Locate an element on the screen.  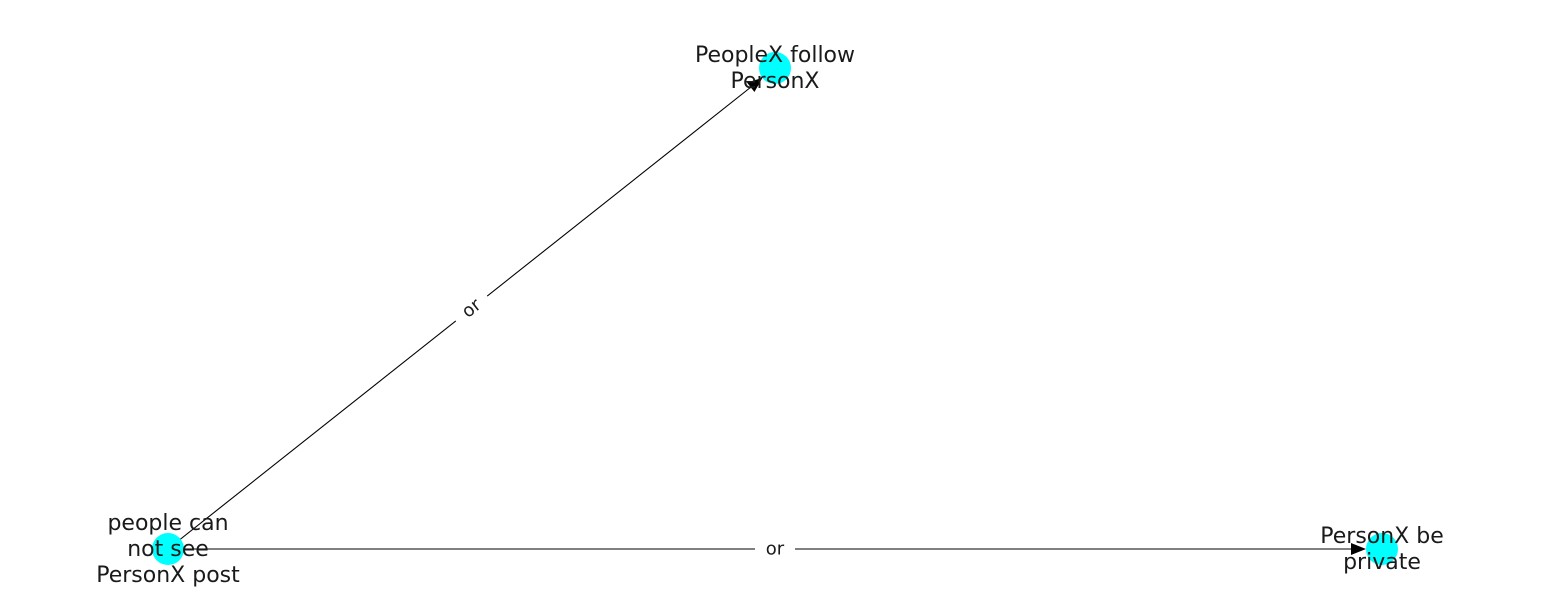
edge-label-text: or is located at coordinates (775, 549).